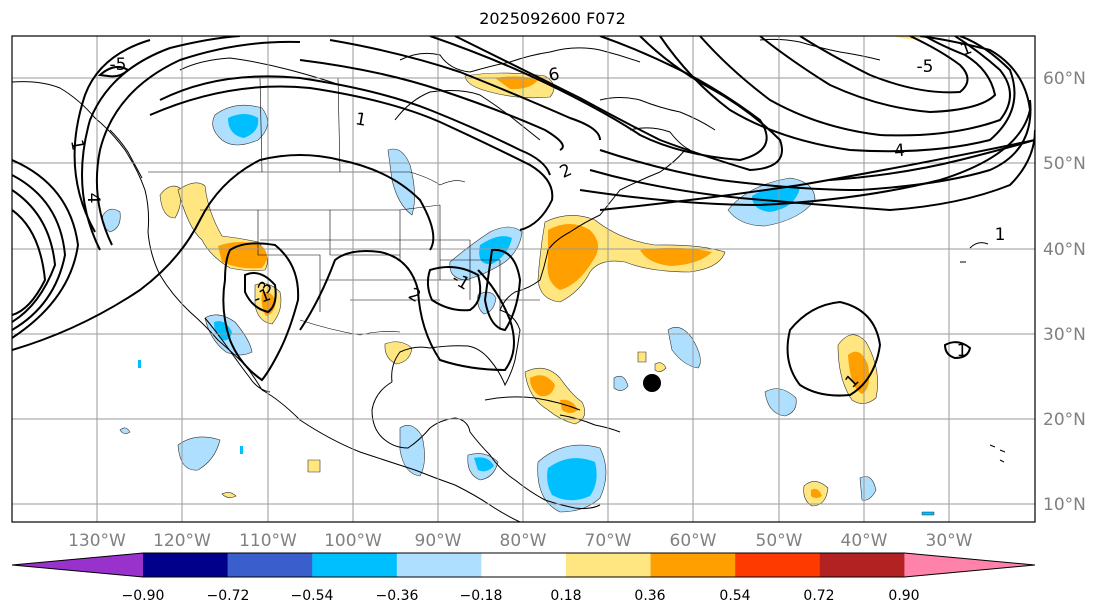  Describe the element at coordinates (693, 541) in the screenshot. I see `lon-label: 60°W` at that location.